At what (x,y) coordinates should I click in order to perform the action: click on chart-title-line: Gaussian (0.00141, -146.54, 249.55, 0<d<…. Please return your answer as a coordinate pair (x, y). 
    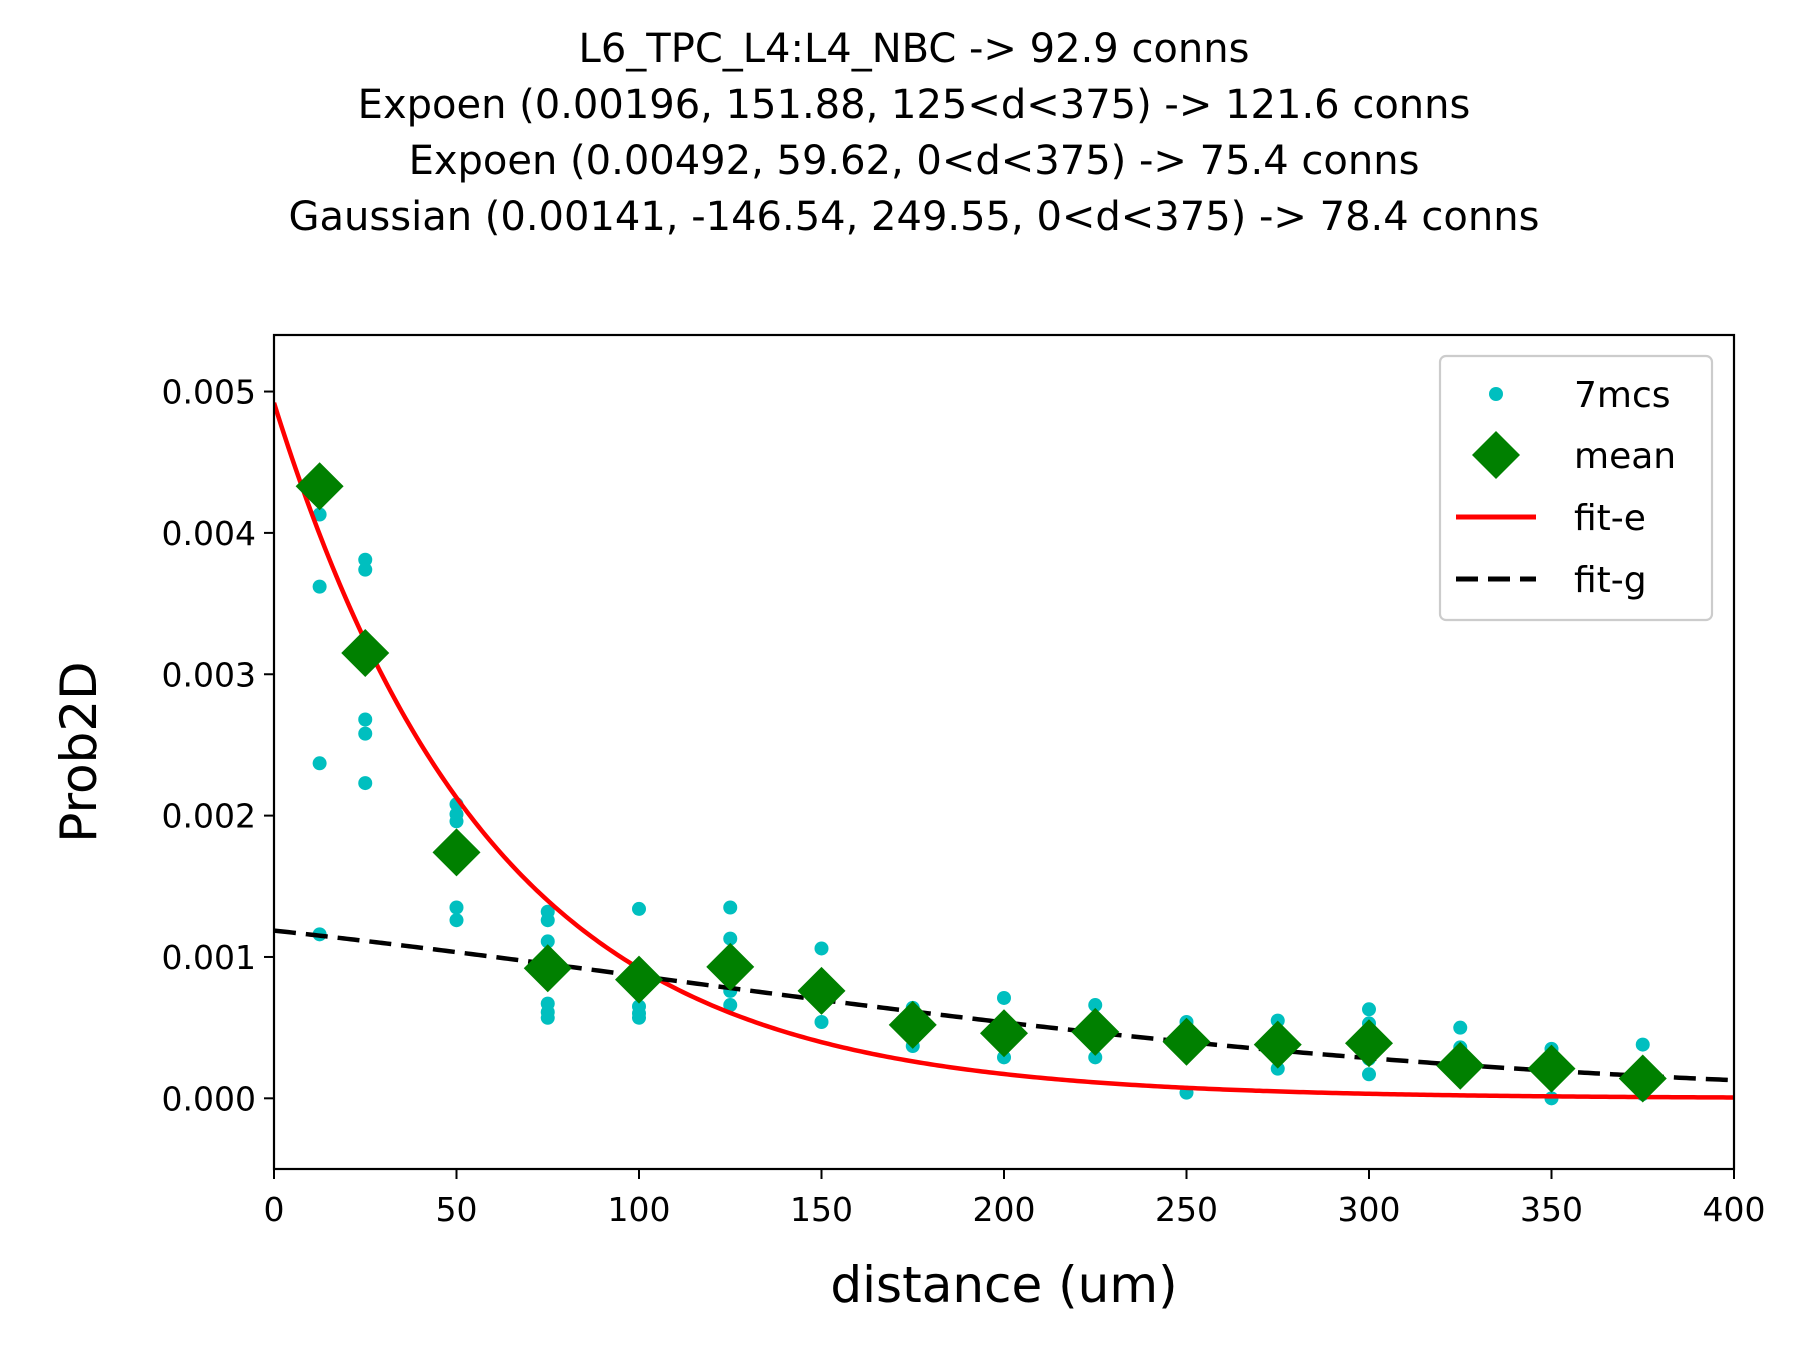
    Looking at the image, I should click on (914, 217).